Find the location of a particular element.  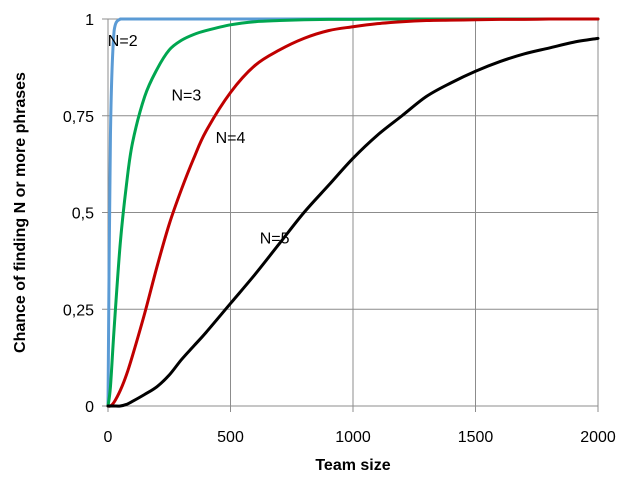

y-tick-label: 0 is located at coordinates (89, 407).